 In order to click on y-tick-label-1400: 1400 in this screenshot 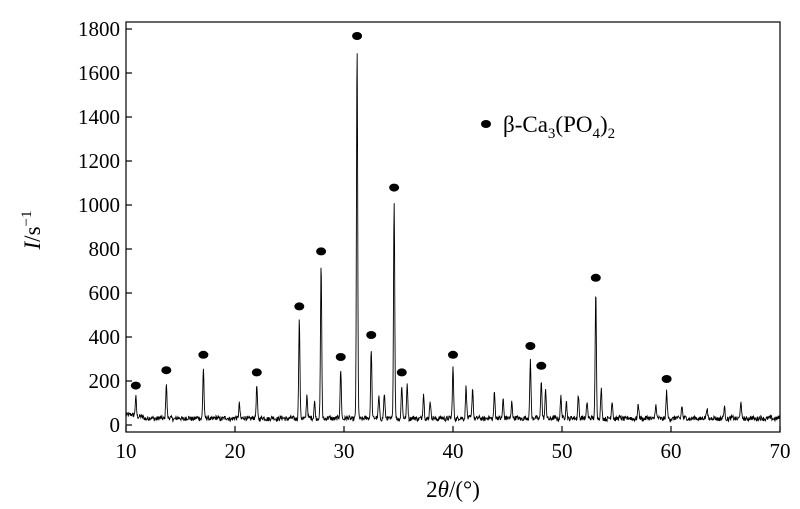, I will do `click(99, 117)`.